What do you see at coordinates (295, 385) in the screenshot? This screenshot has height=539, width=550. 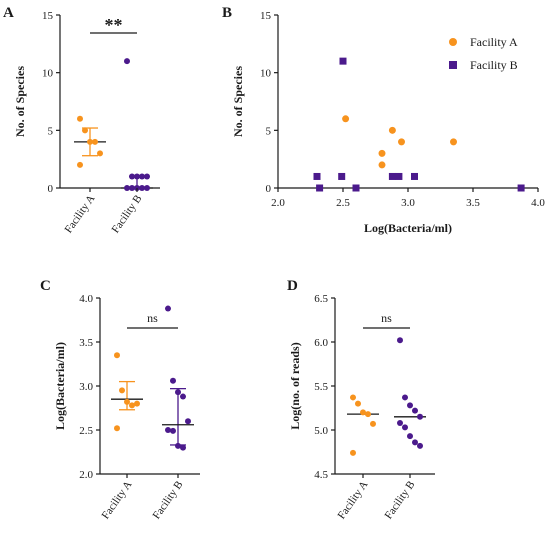 I see `y-axis-title: Log(no. of reads)` at bounding box center [295, 385].